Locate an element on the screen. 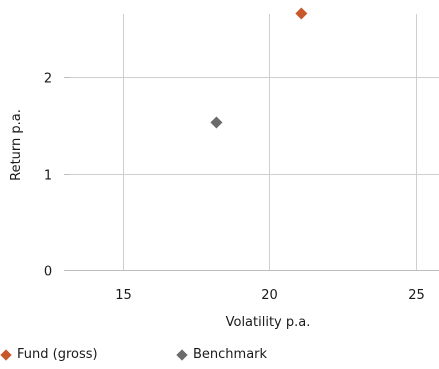 The image size is (439, 369). data-point-benchmark is located at coordinates (216, 122).